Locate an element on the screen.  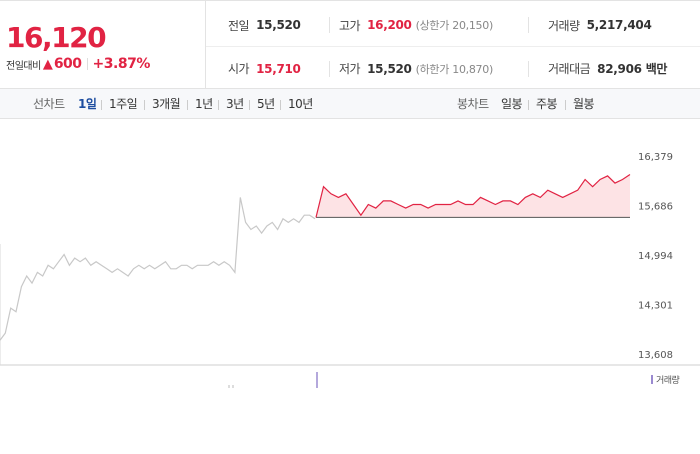
change-row: 전일대비 ▲ 600 +3.87% is located at coordinates (78, 64).